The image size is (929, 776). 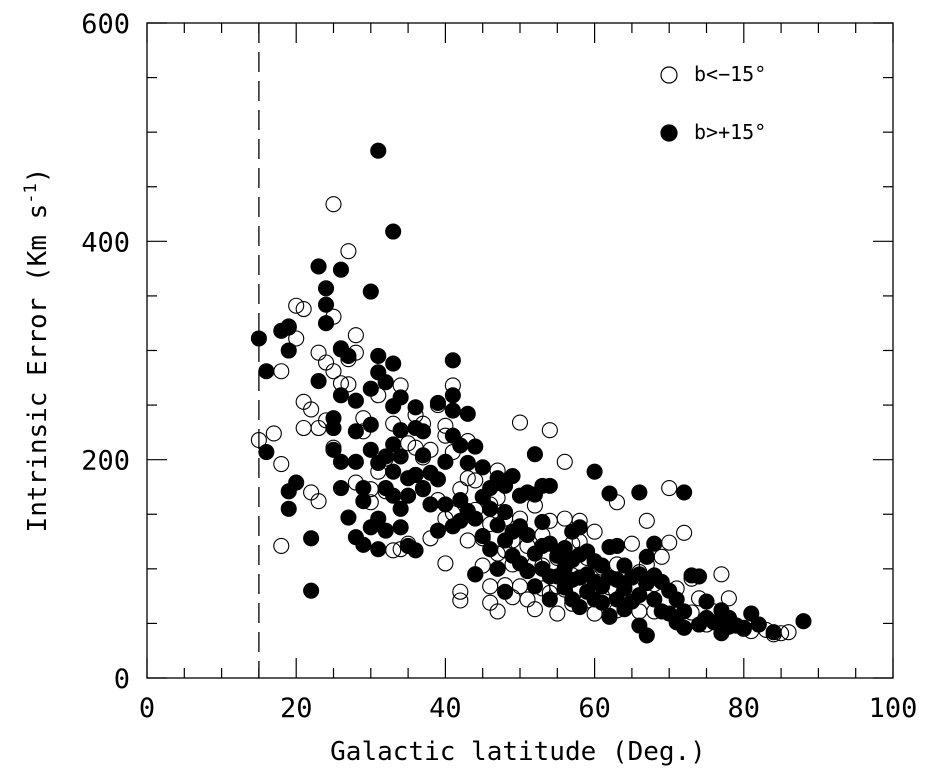 I want to click on y-tick-label: 600, so click(x=105, y=24).